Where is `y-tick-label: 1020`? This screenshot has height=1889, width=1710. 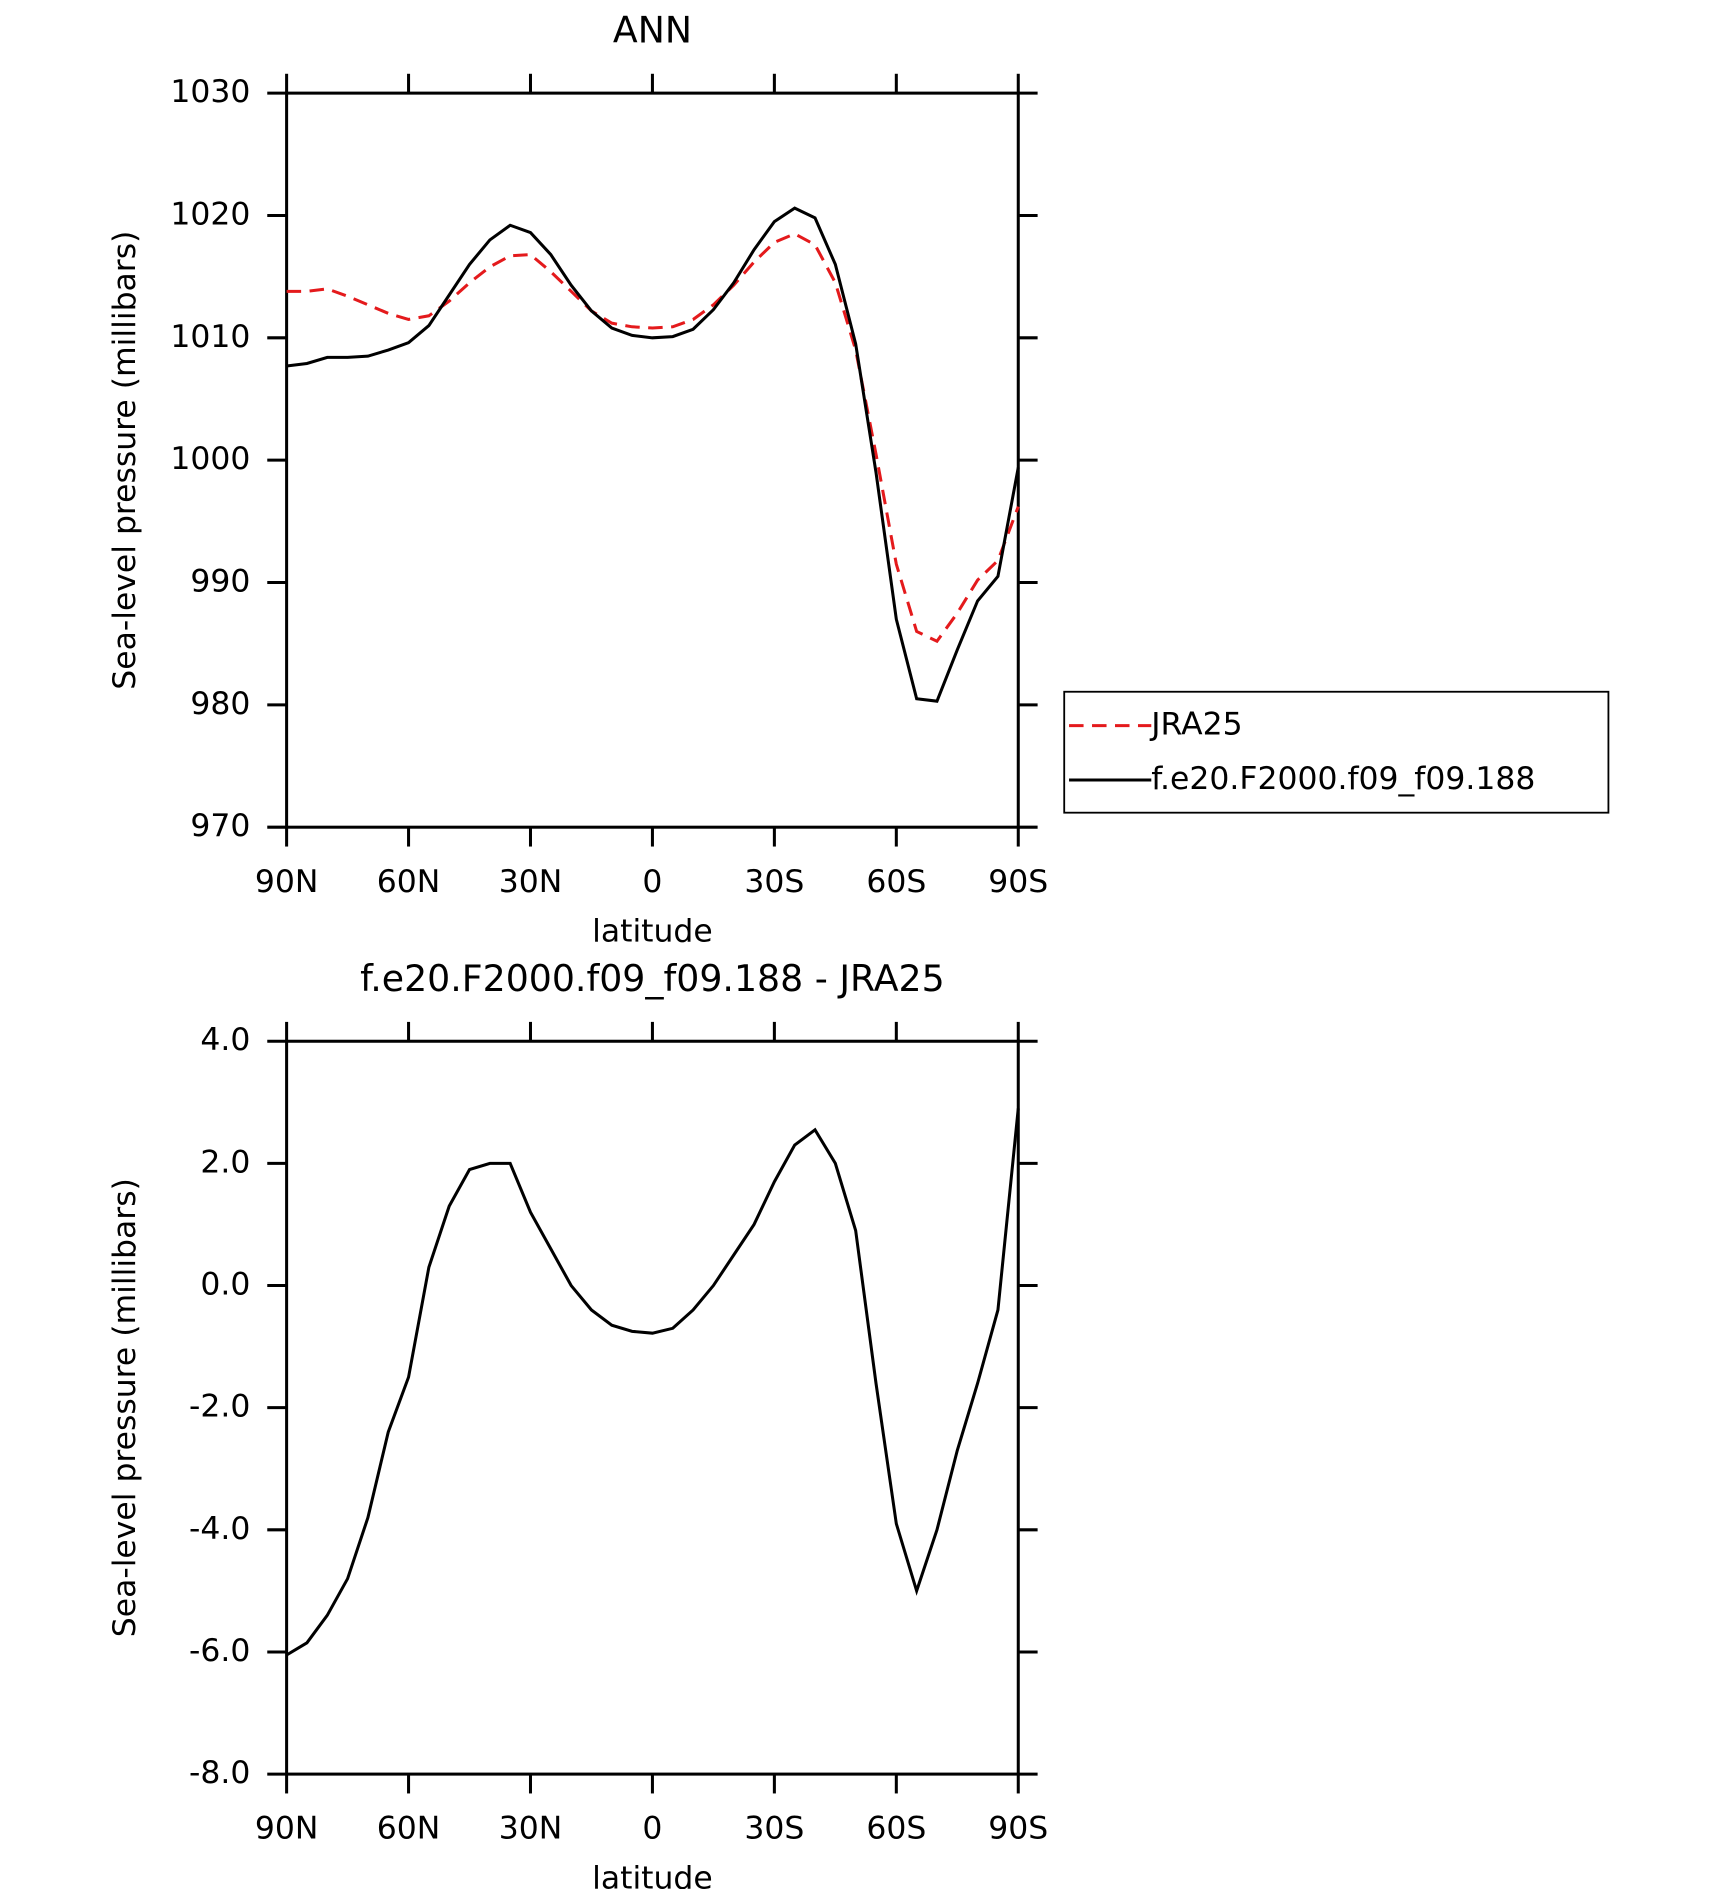
y-tick-label: 1020 is located at coordinates (210, 214).